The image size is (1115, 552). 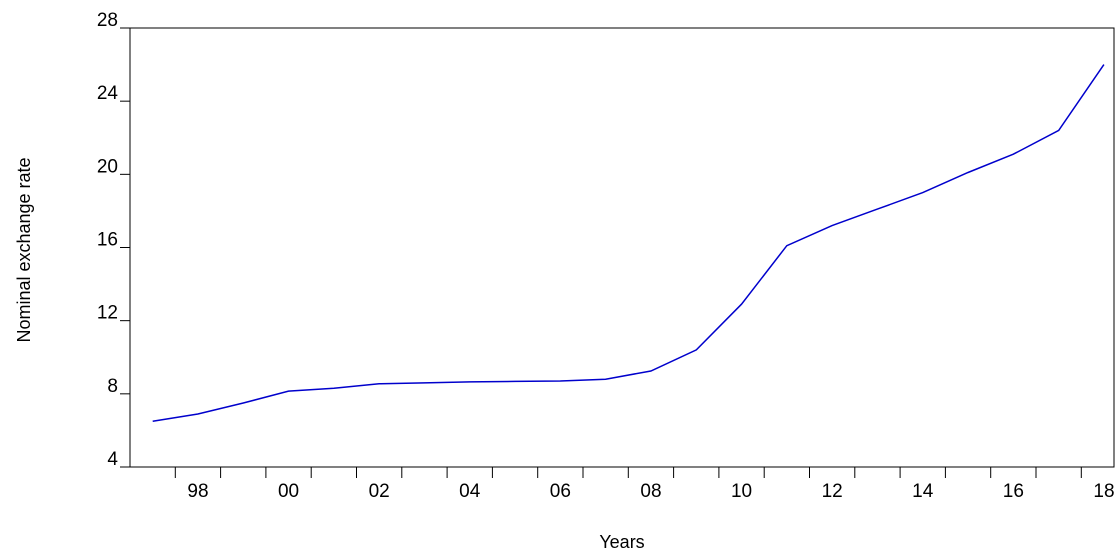 I want to click on x-tick-label: 10, so click(x=741, y=491).